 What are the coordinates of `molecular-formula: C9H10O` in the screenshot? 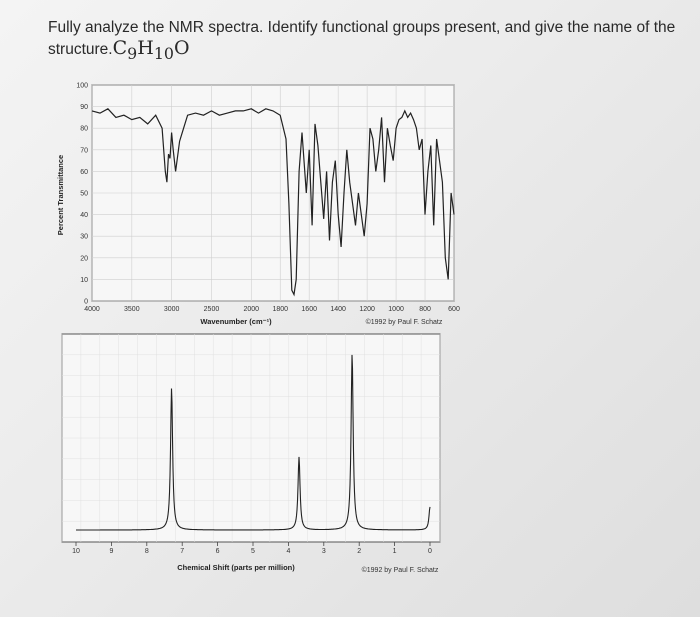 It's located at (151, 50).